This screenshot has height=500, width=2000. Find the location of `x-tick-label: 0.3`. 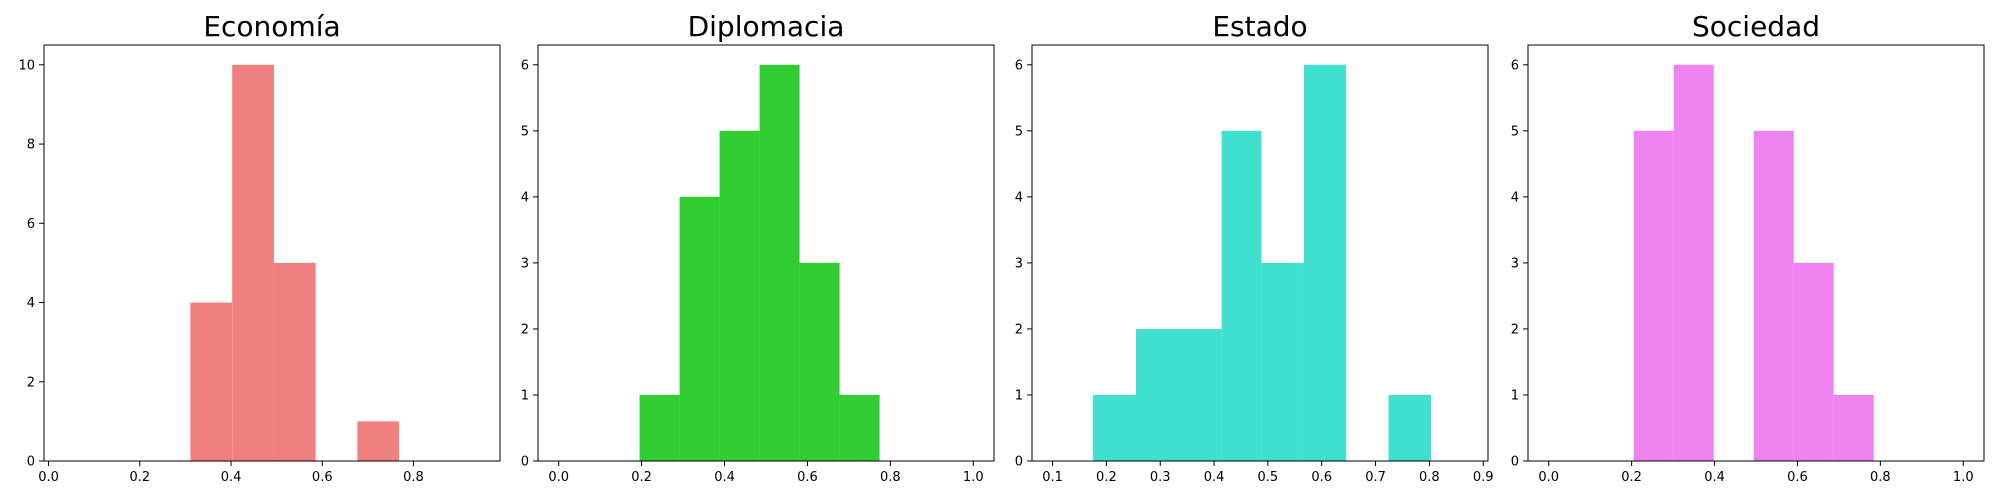

x-tick-label: 0.3 is located at coordinates (1160, 477).